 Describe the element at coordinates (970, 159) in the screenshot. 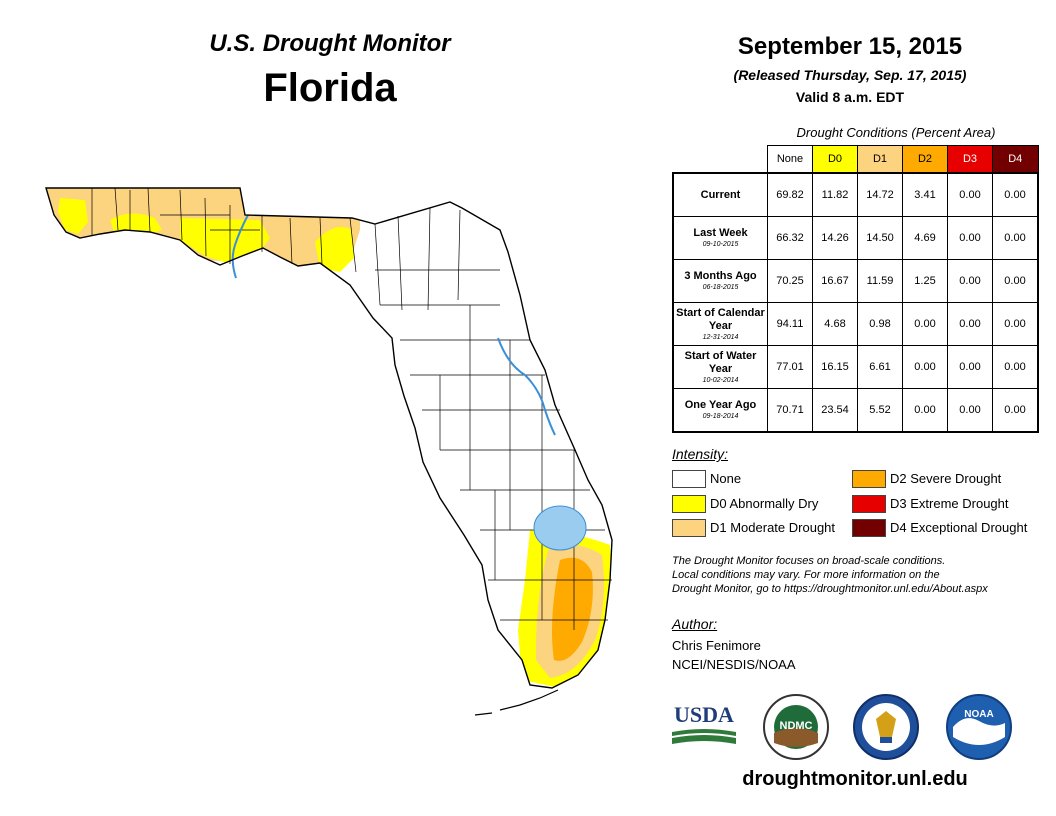

I see `header-d3: D3` at that location.